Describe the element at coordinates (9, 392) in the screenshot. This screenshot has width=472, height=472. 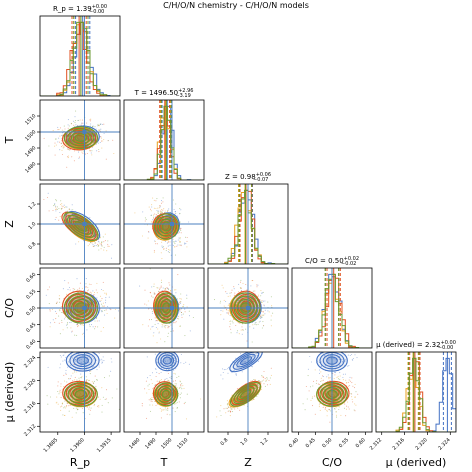
I see `y-axis-label: μ (derived)` at that location.